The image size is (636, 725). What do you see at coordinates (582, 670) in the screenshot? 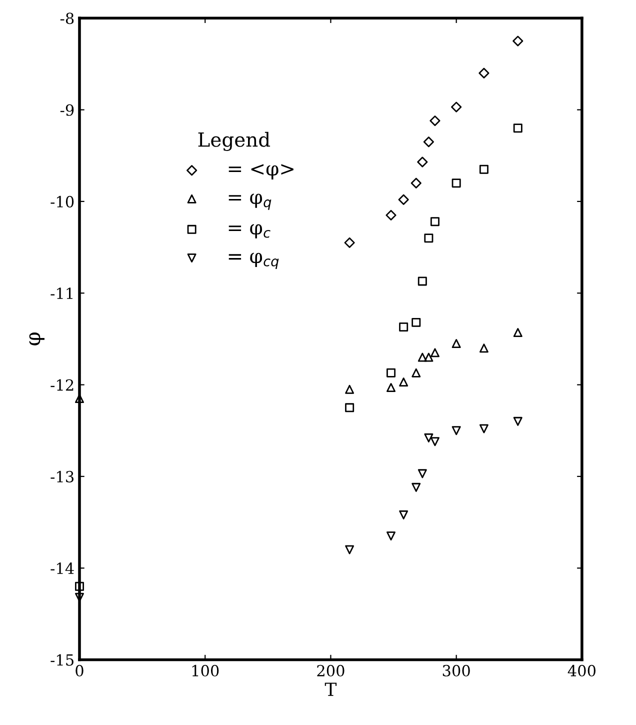
I see `x-tick-label: 400` at bounding box center [582, 670].